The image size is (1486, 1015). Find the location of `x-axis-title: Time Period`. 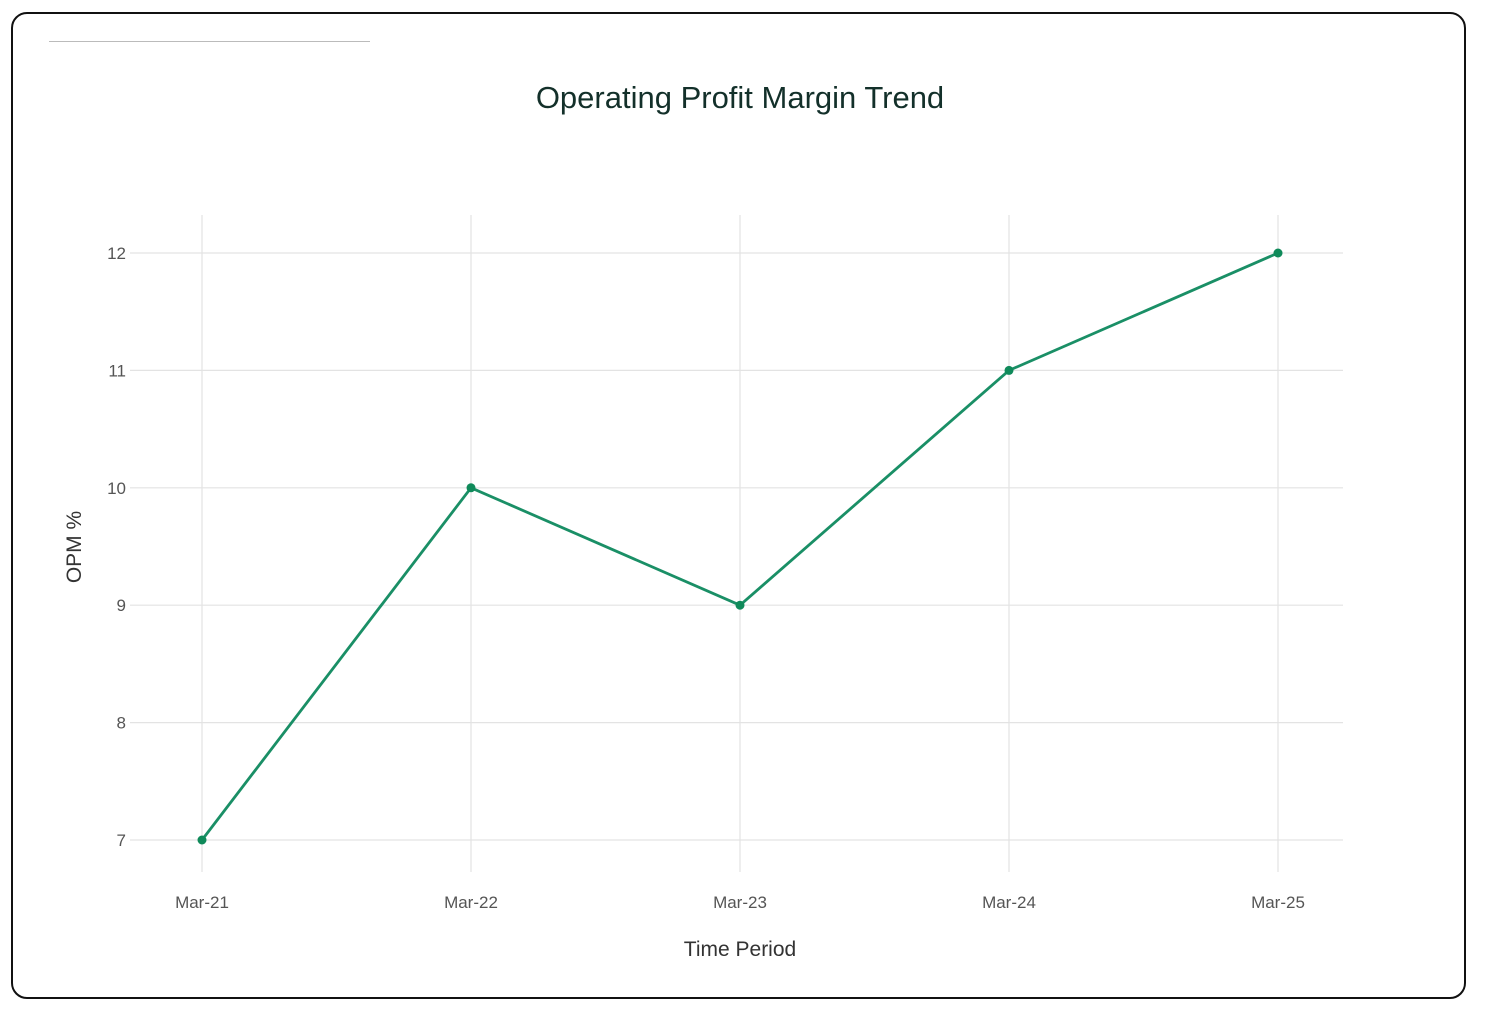

x-axis-title: Time Period is located at coordinates (740, 949).